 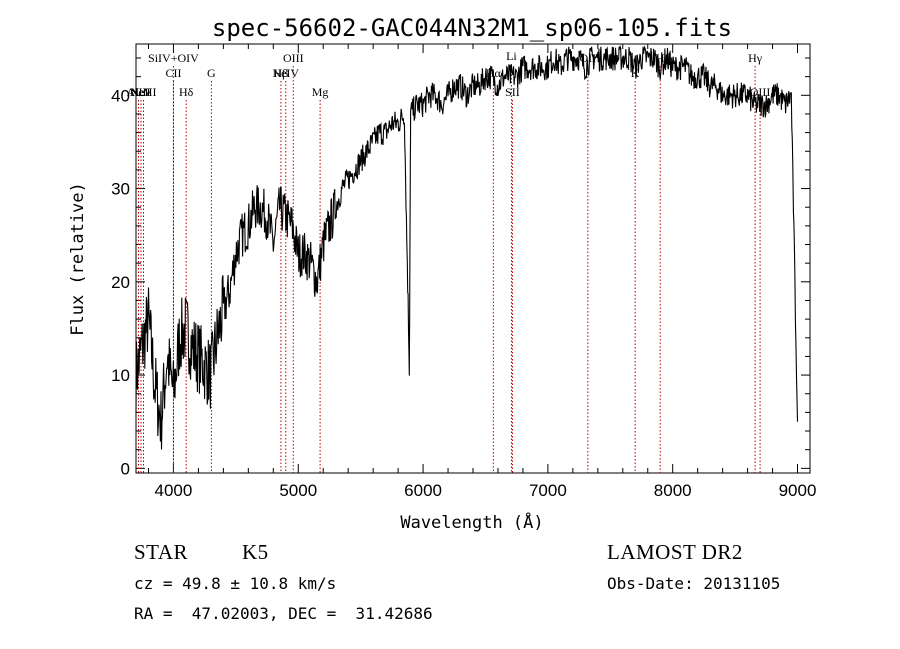 What do you see at coordinates (120, 282) in the screenshot?
I see `y-tick-label: 20` at bounding box center [120, 282].